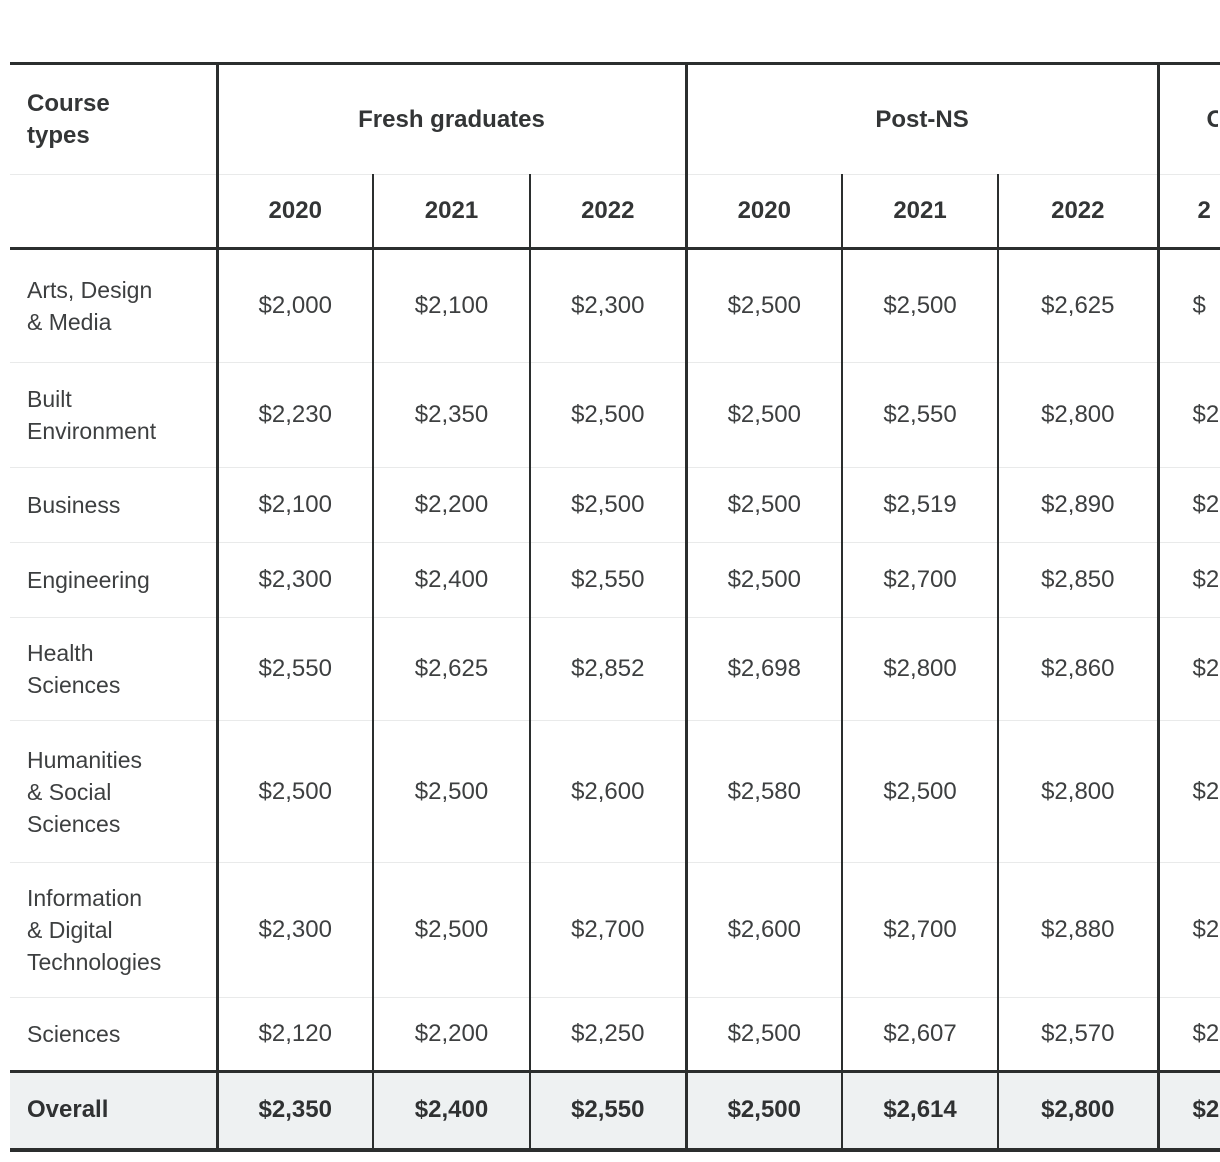 The image size is (1220, 1162). What do you see at coordinates (763, 791) in the screenshot?
I see `value-cell: $2,580` at bounding box center [763, 791].